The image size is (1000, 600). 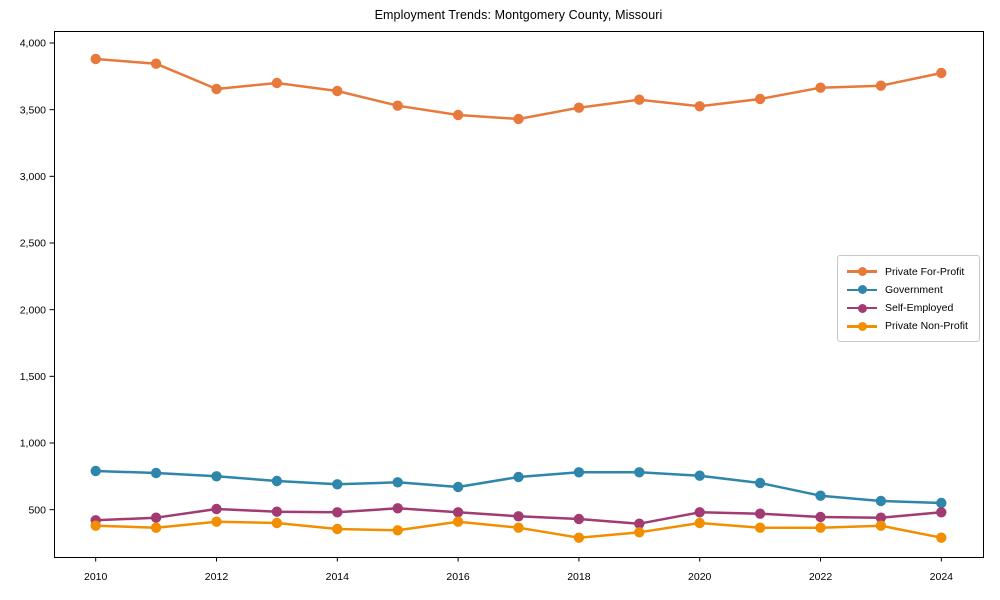 What do you see at coordinates (156, 63) in the screenshot?
I see `data-point-private-for-profit-2011` at bounding box center [156, 63].